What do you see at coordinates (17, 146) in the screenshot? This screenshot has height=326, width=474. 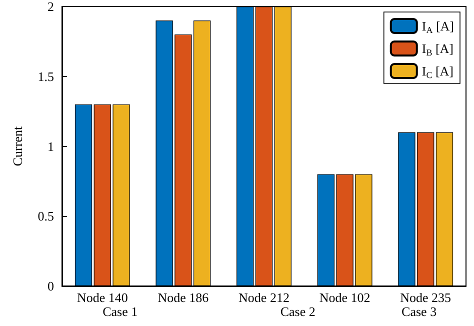 I see `y-axis-title: Current` at bounding box center [17, 146].